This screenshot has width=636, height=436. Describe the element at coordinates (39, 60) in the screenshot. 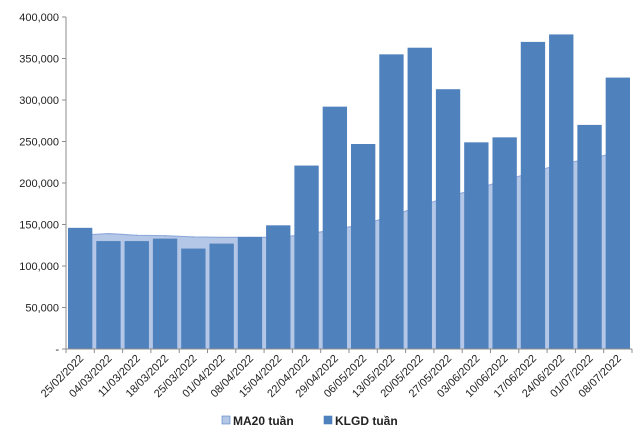

I see `y-tick-label: 350,000` at that location.